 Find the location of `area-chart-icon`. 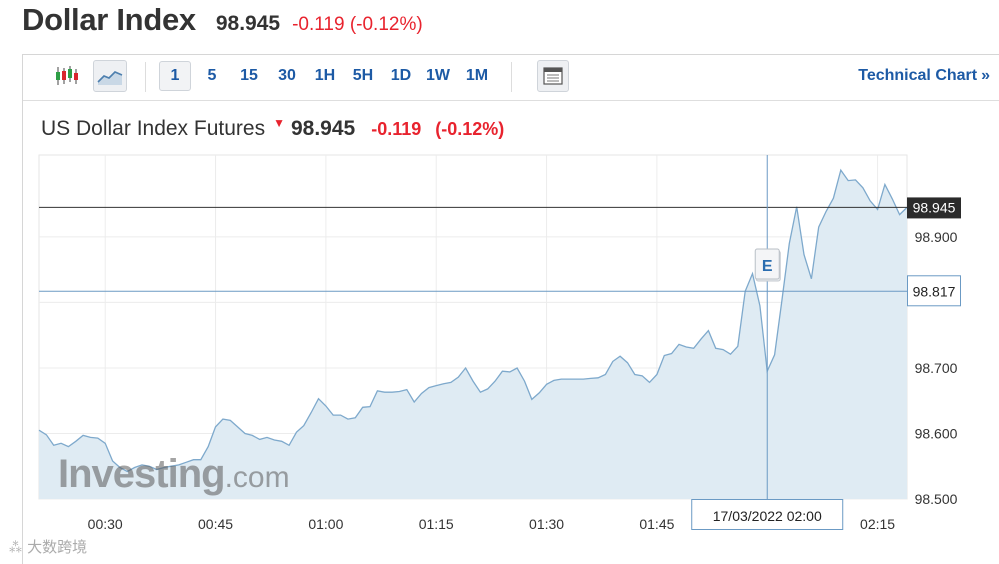

area-chart-icon is located at coordinates (110, 76).